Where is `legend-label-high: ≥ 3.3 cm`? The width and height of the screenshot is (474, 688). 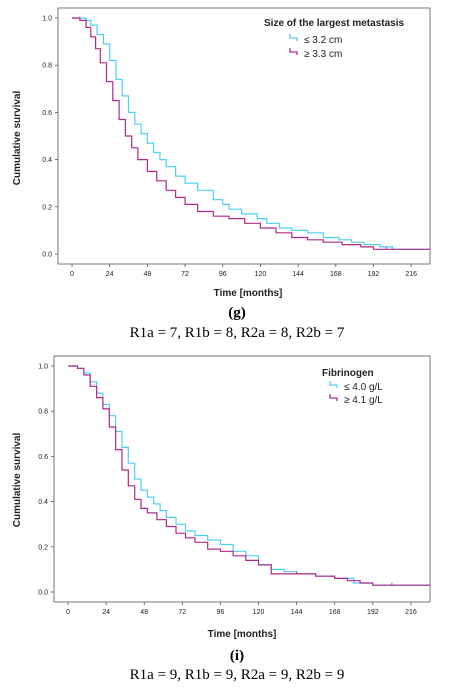
legend-label-high: ≥ 3.3 cm is located at coordinates (323, 54).